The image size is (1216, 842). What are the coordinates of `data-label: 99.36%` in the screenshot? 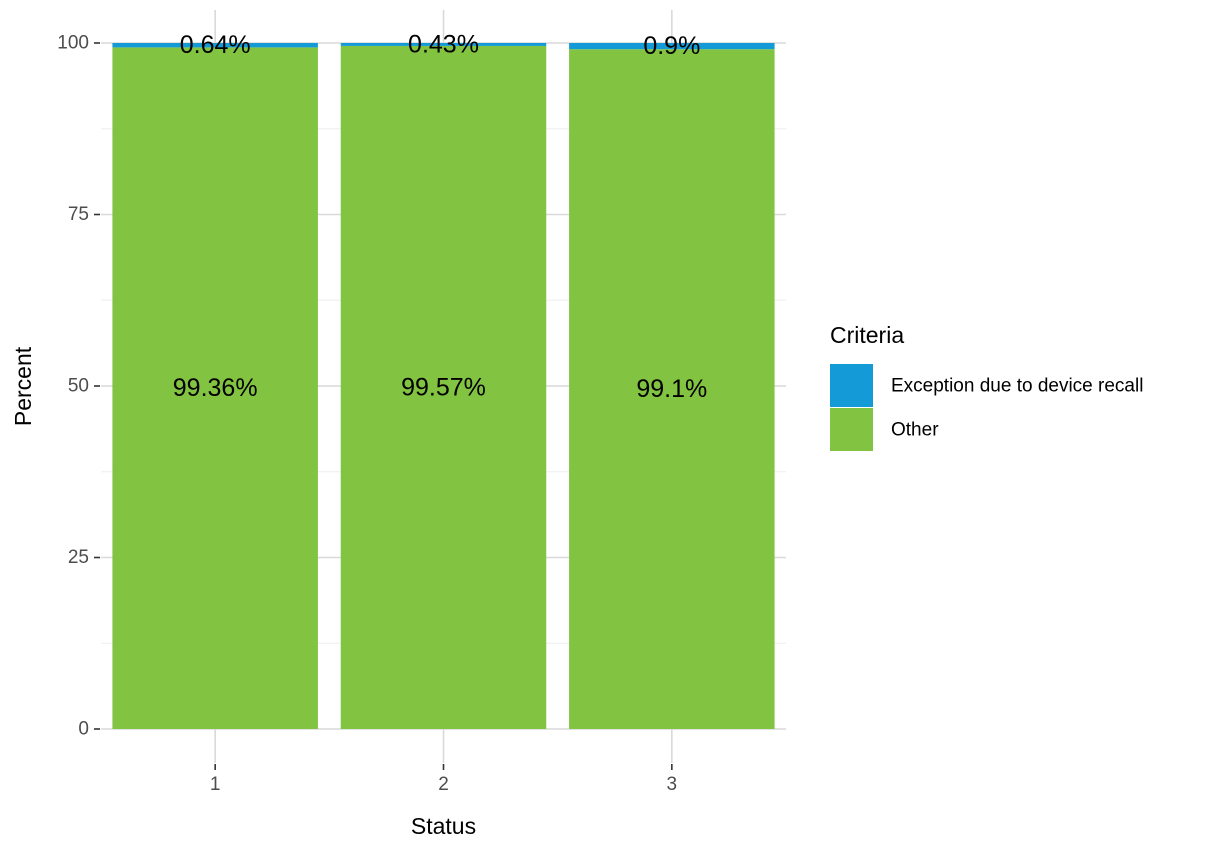 It's located at (215, 388).